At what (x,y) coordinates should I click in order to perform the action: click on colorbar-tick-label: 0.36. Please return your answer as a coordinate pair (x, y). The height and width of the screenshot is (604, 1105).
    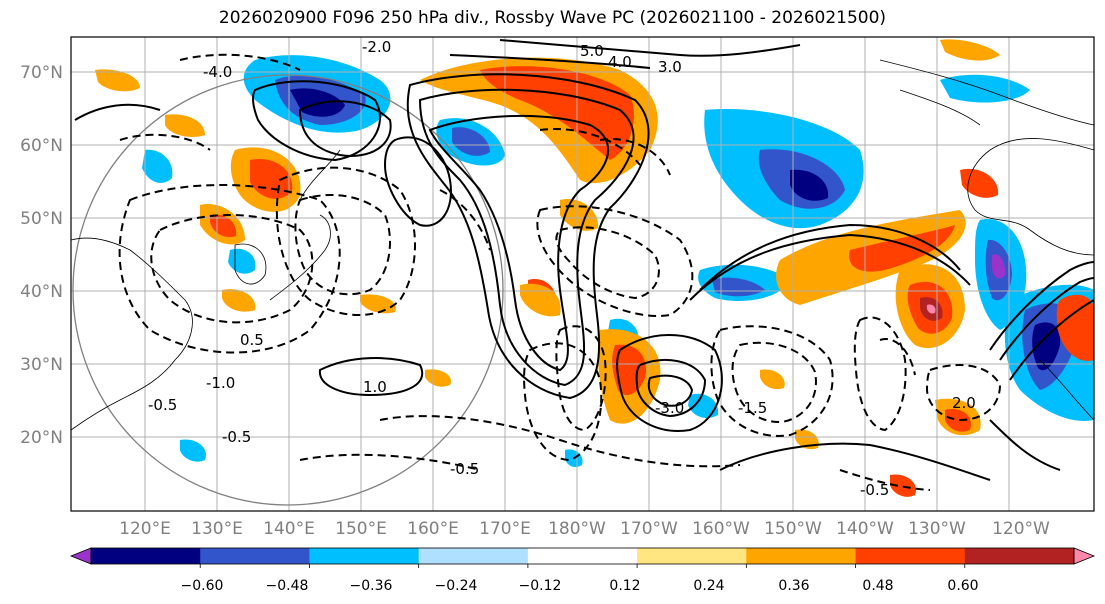
    Looking at the image, I should click on (793, 586).